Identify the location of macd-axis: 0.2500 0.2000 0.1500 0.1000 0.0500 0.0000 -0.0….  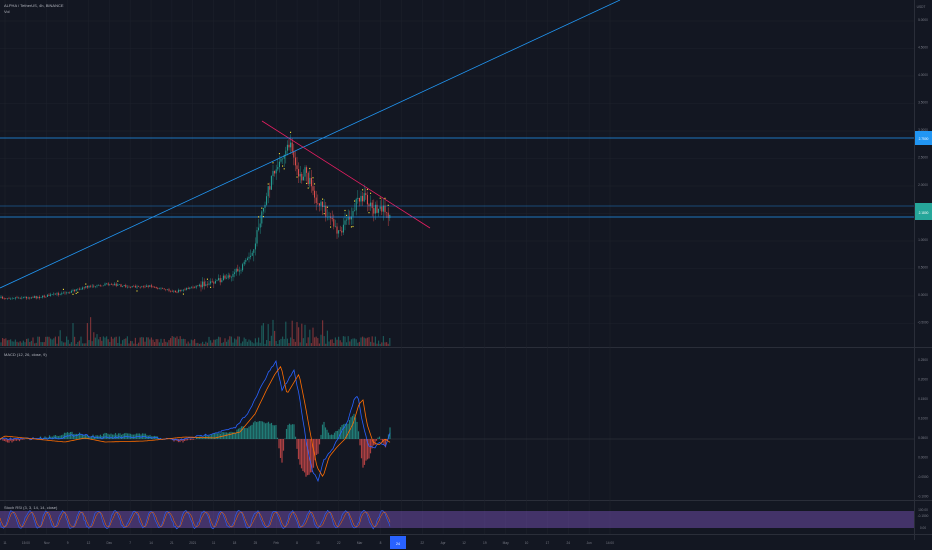
(923, 438).